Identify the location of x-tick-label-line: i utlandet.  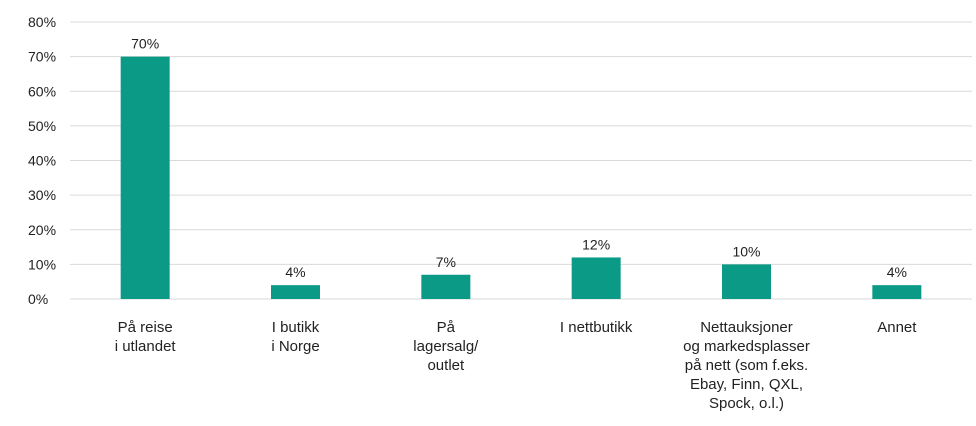
(146, 346).